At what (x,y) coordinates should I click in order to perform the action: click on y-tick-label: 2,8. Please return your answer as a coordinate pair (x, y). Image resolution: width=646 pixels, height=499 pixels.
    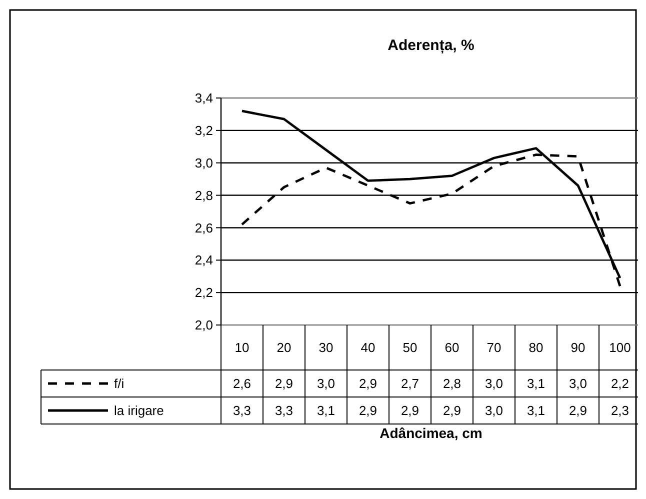
    Looking at the image, I should click on (203, 195).